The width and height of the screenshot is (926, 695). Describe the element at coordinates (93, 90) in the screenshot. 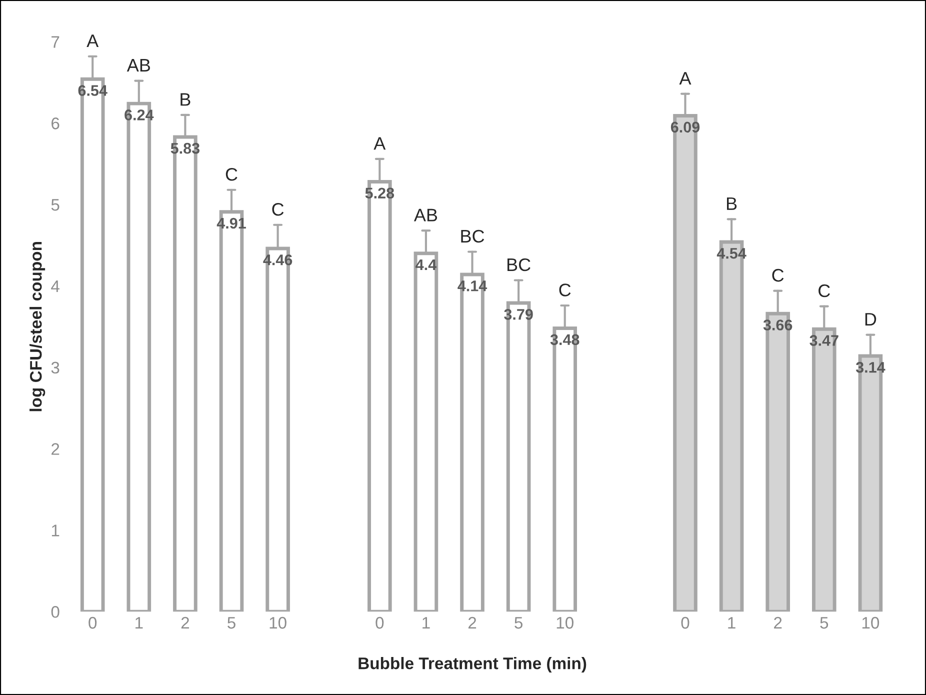

I see `data-label: 6.54` at that location.